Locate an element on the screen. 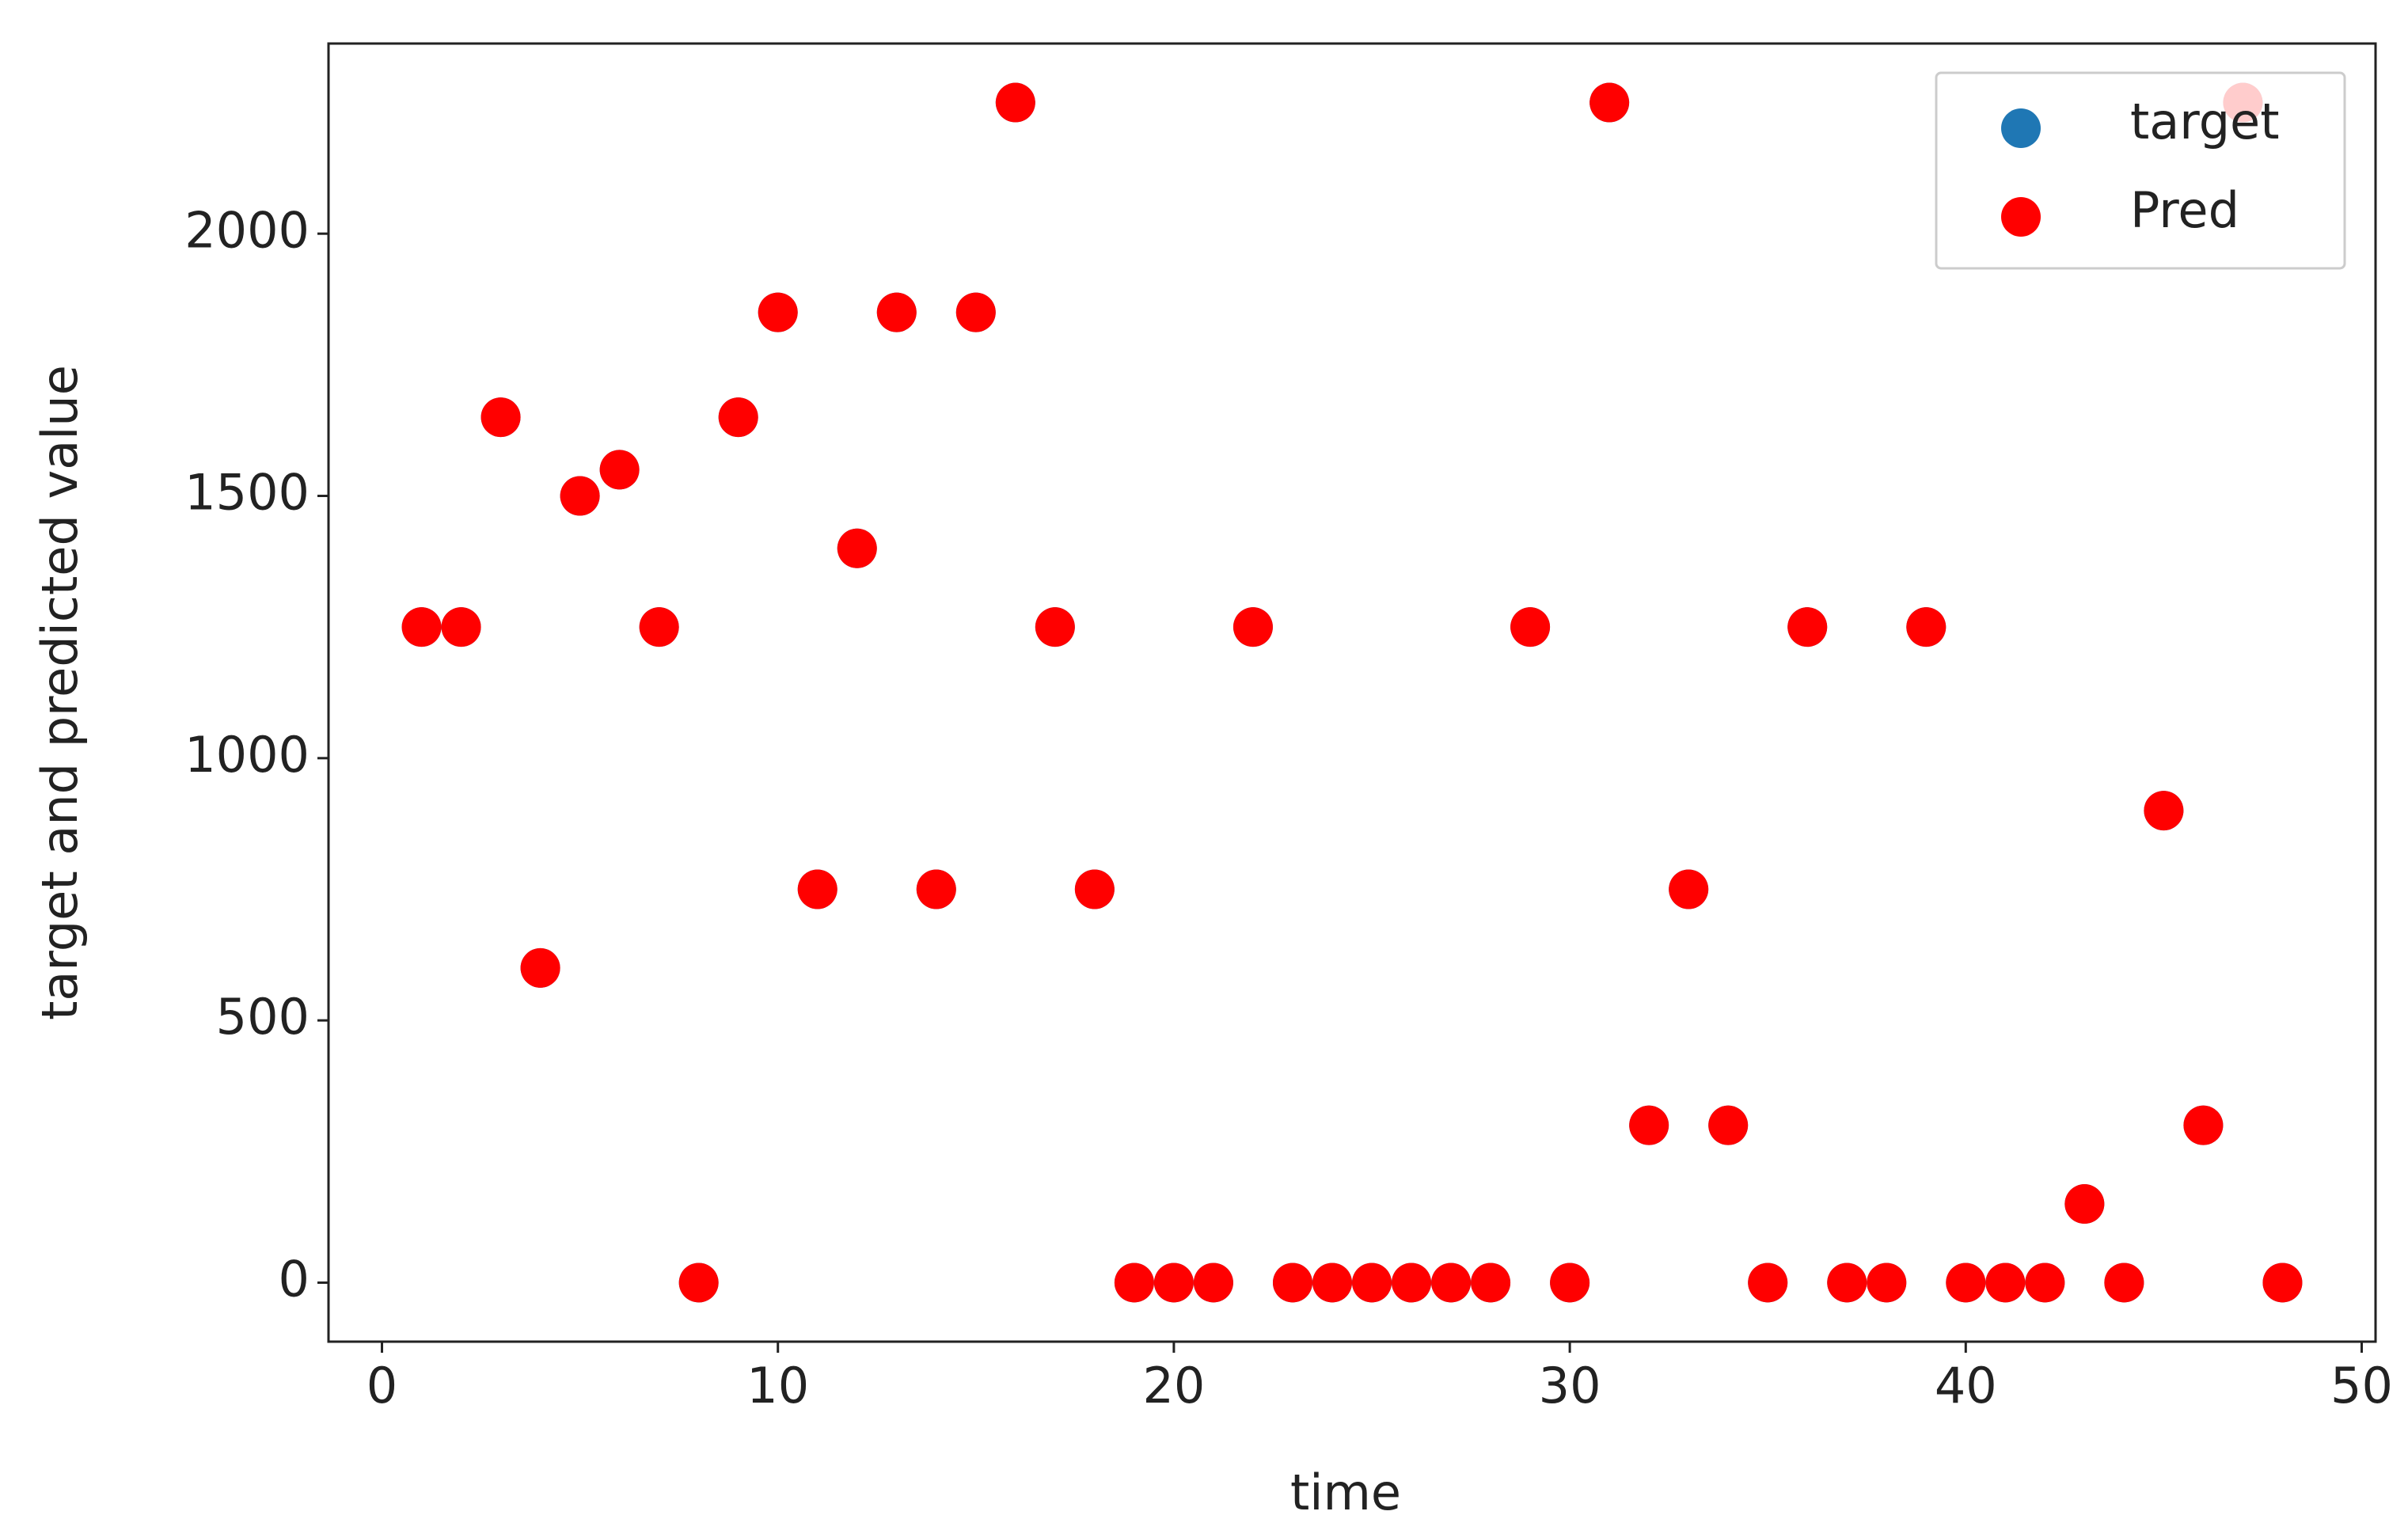 Image resolution: width=2408 pixels, height=1534 pixels. y-tick-label: 0 is located at coordinates (294, 1279).